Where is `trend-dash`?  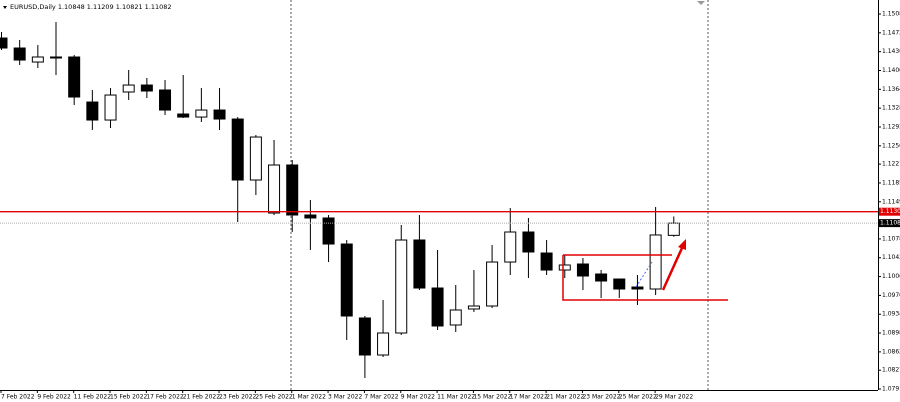 trend-dash is located at coordinates (644, 274).